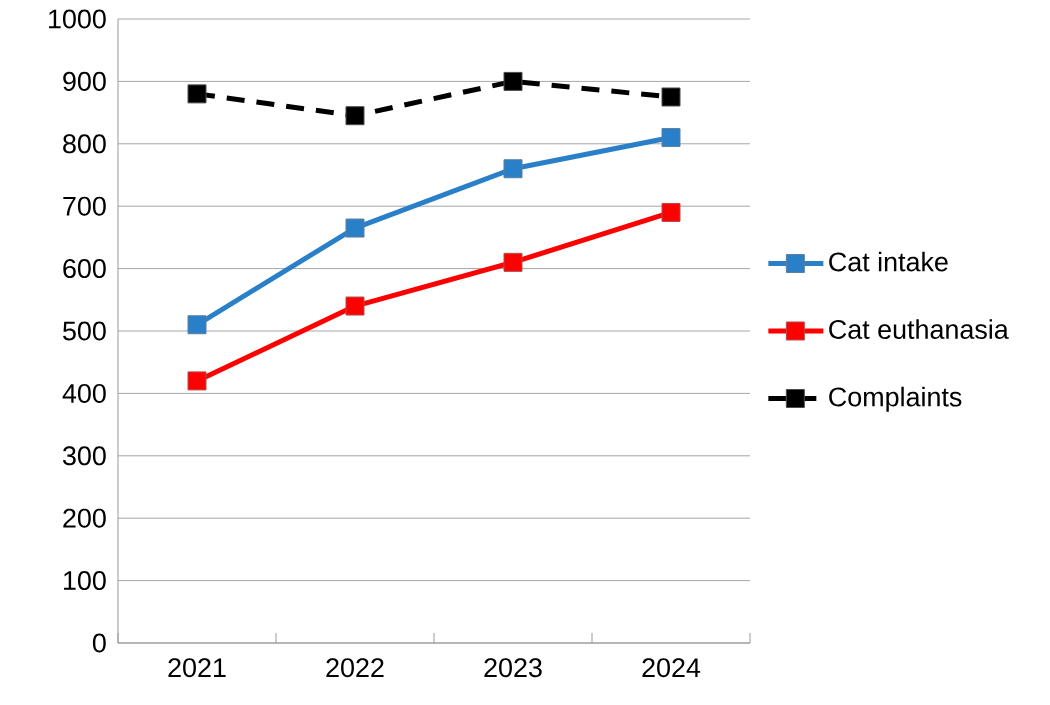 The width and height of the screenshot is (1050, 705). I want to click on y-tick-label: 600, so click(84, 269).